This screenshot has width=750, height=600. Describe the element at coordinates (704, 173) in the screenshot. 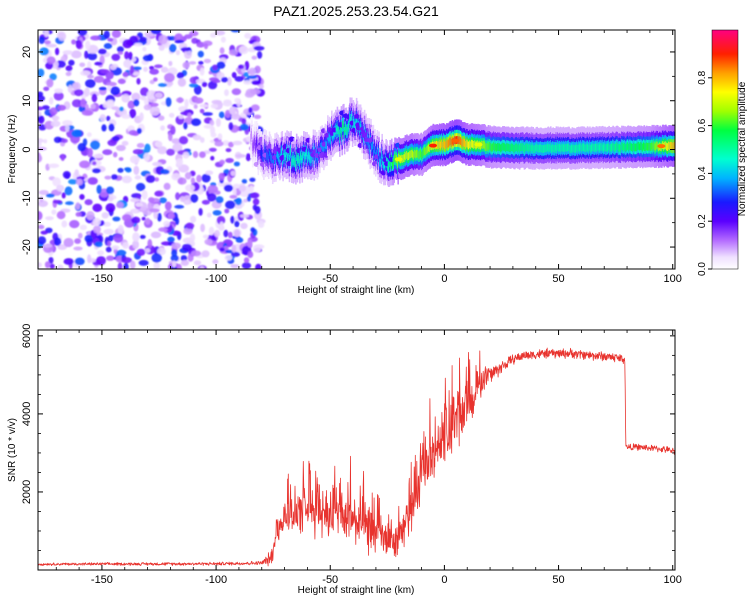

I see `colorbar-ticks: 0.0 0.2 0.4 0.6 0.8` at that location.